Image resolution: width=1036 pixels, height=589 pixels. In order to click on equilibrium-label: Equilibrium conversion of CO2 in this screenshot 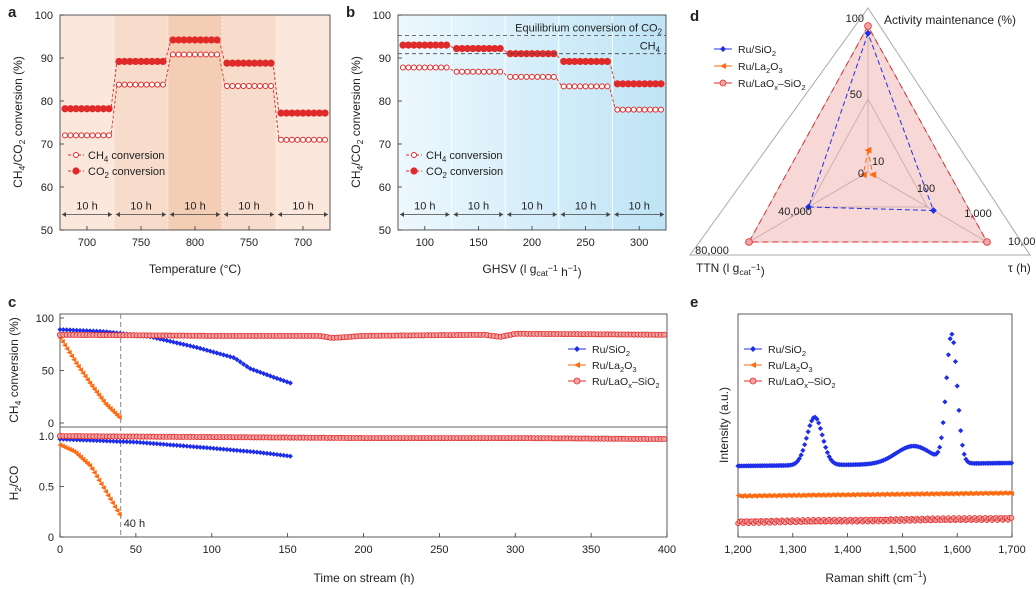, I will do `click(588, 30)`.